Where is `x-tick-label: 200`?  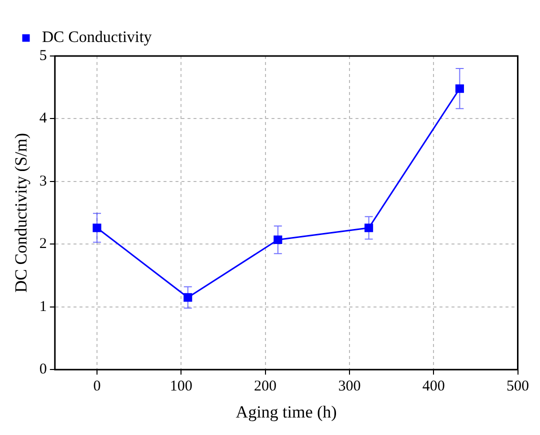 x-tick-label: 200 is located at coordinates (265, 386).